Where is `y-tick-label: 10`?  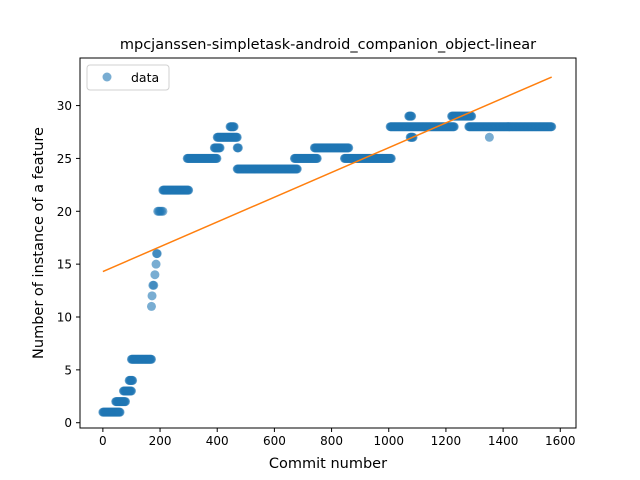
y-tick-label: 10 is located at coordinates (64, 318).